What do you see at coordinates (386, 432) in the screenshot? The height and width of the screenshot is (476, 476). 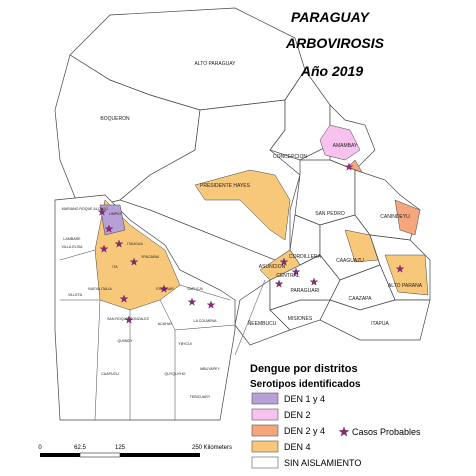 I see `legend-marker-label: Casos Probables` at bounding box center [386, 432].